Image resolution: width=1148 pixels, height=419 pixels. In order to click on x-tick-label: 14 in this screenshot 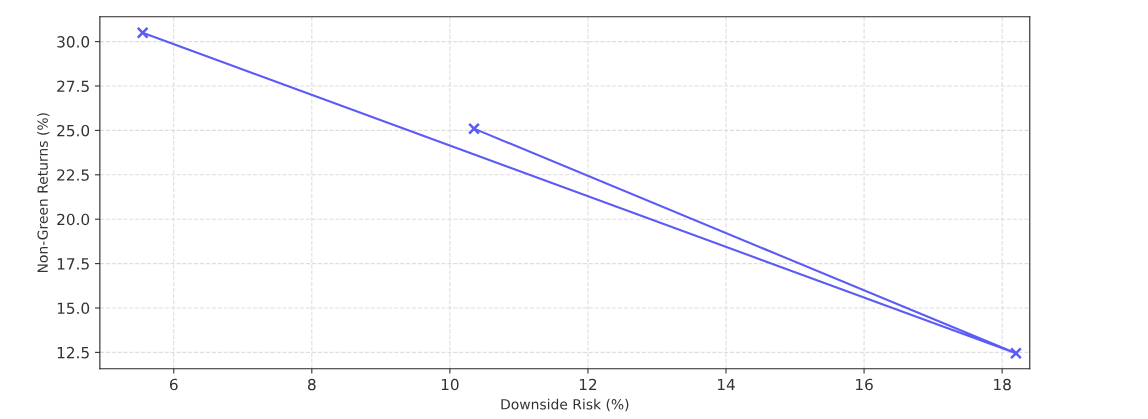, I will do `click(726, 384)`.